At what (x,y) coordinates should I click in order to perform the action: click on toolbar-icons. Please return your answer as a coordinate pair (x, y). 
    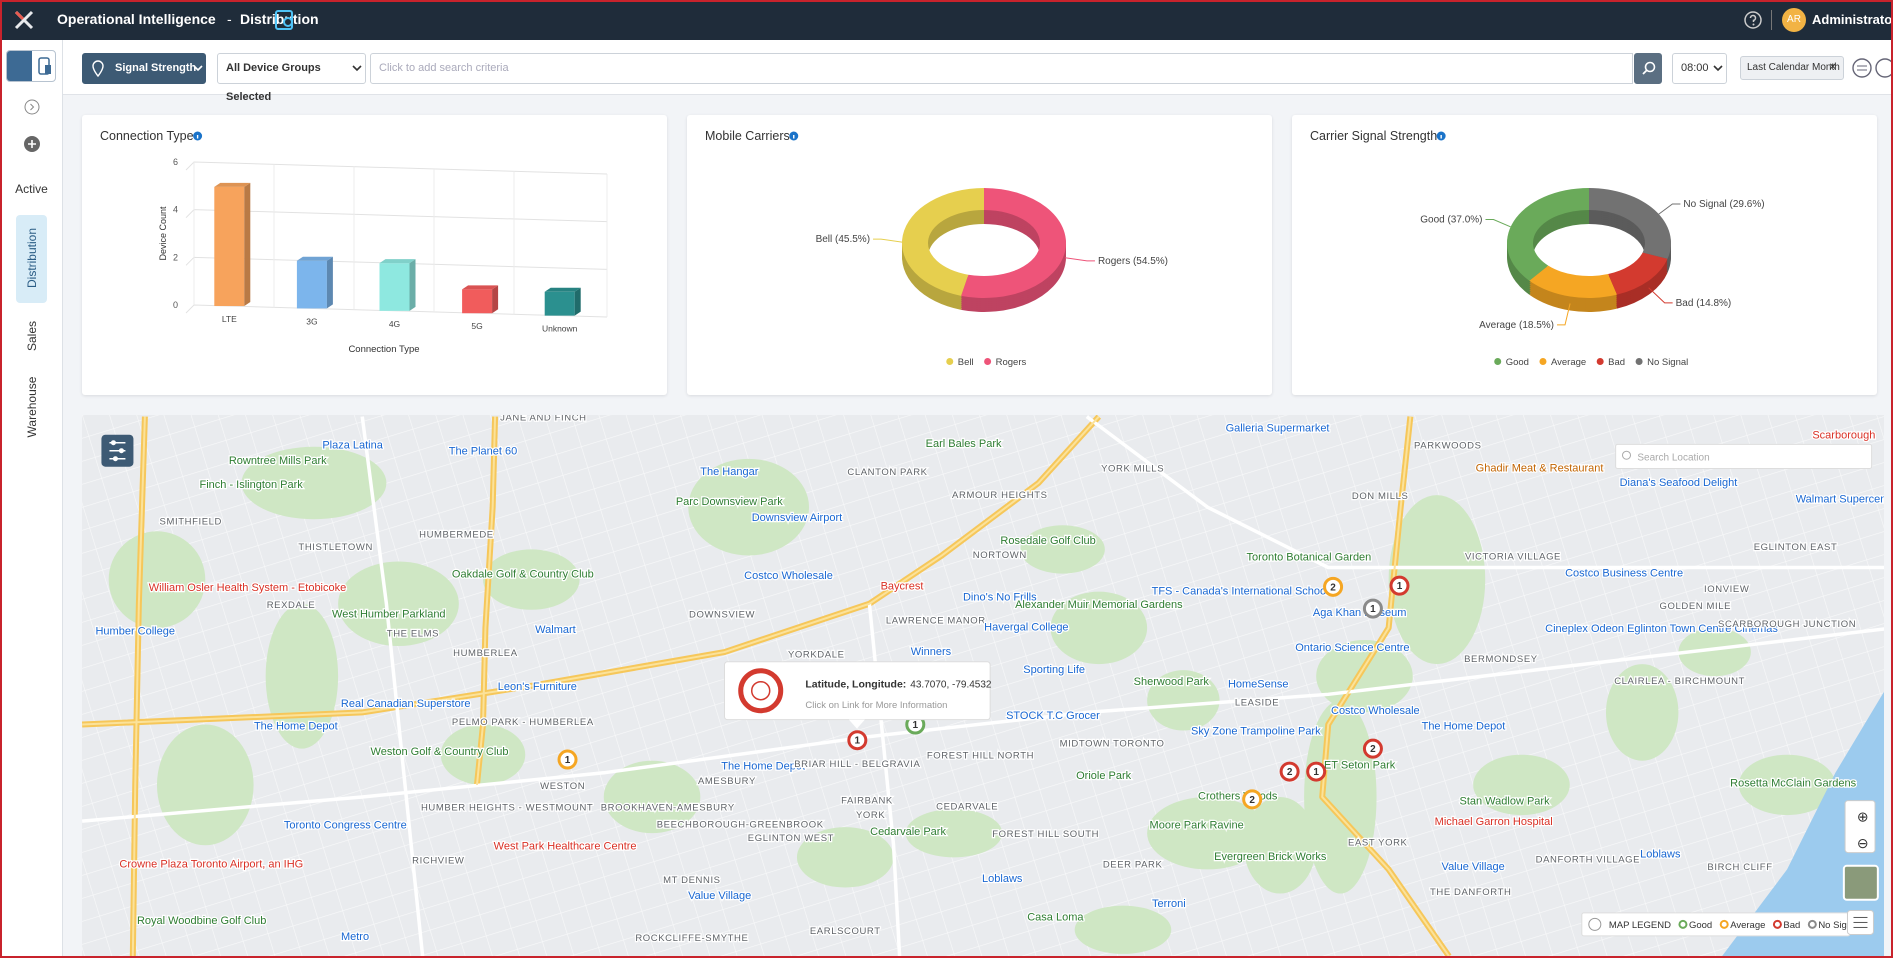
    Looking at the image, I should click on (1872, 68).